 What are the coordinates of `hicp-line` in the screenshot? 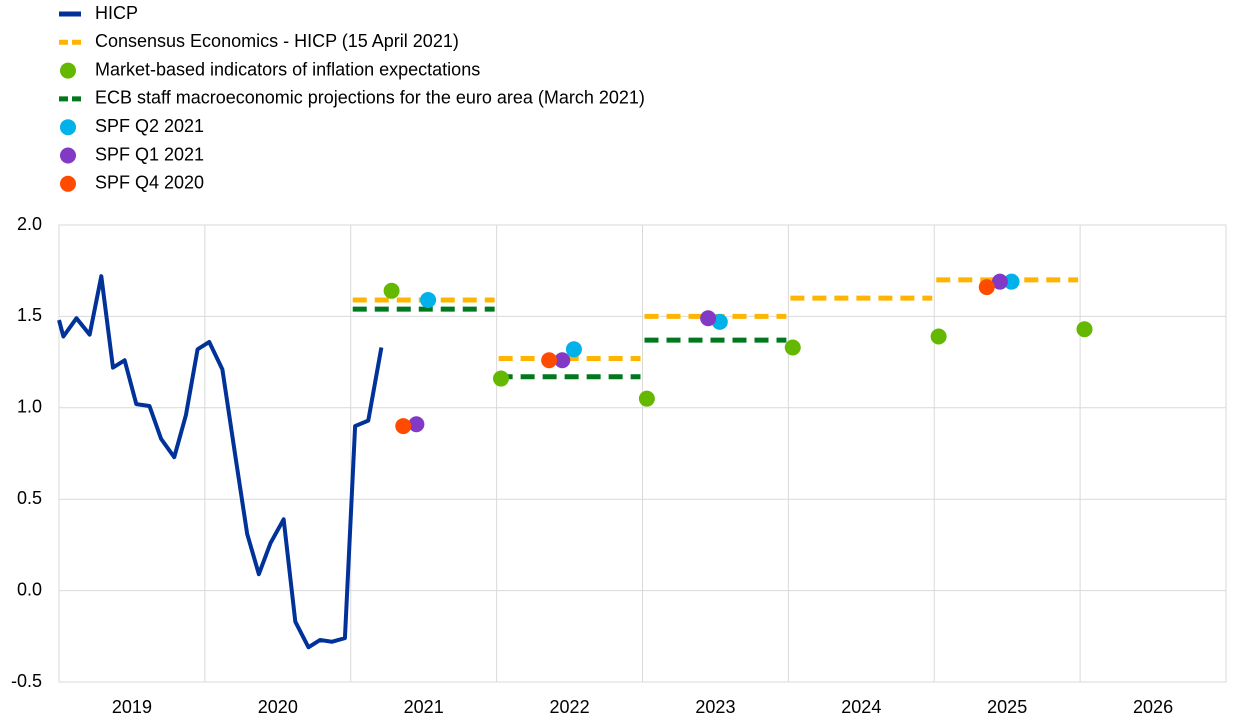 It's located at (220, 462).